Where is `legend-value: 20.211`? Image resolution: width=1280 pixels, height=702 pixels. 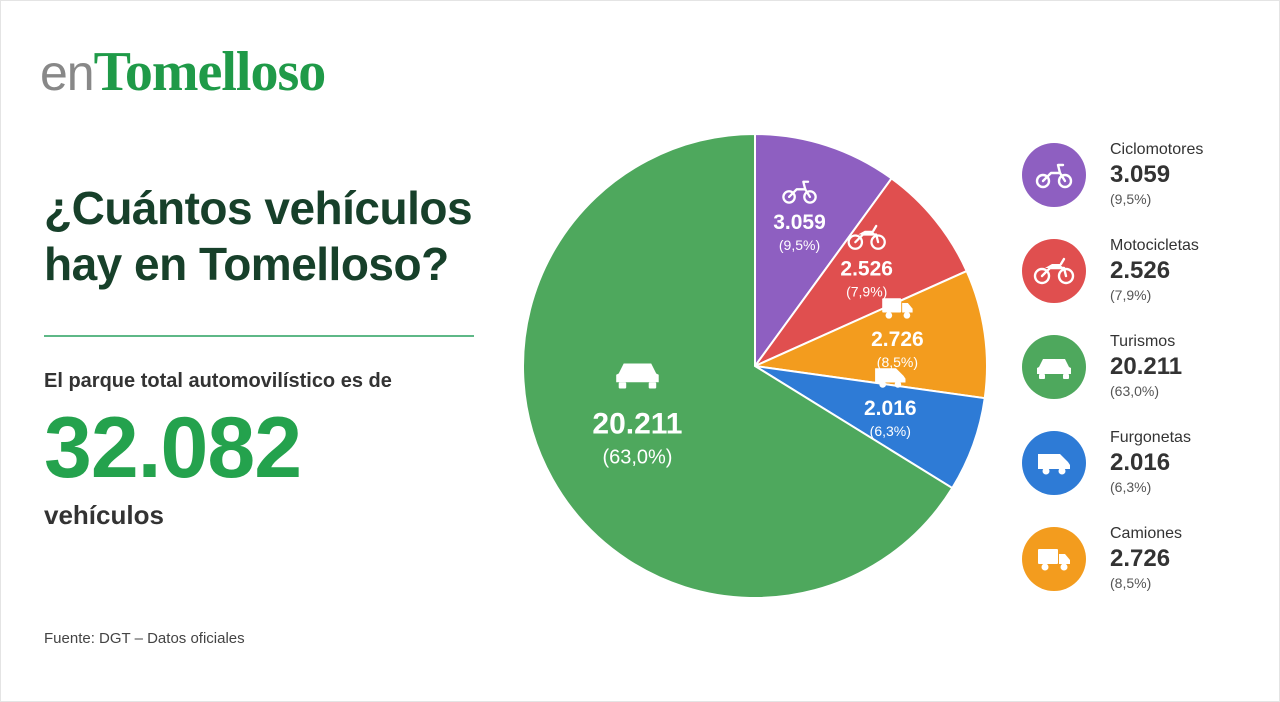 legend-value: 20.211 is located at coordinates (1146, 366).